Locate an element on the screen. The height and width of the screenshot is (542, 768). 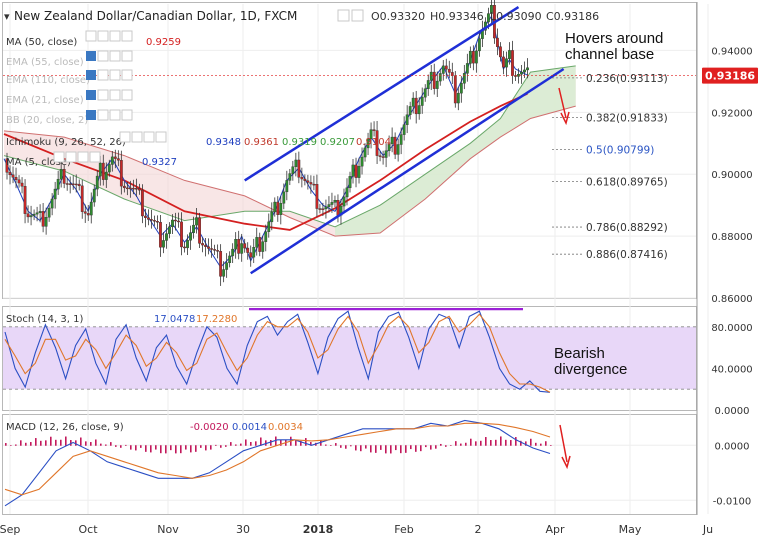
legend-ma5-label: MA (5, close) is located at coordinates (38, 162).